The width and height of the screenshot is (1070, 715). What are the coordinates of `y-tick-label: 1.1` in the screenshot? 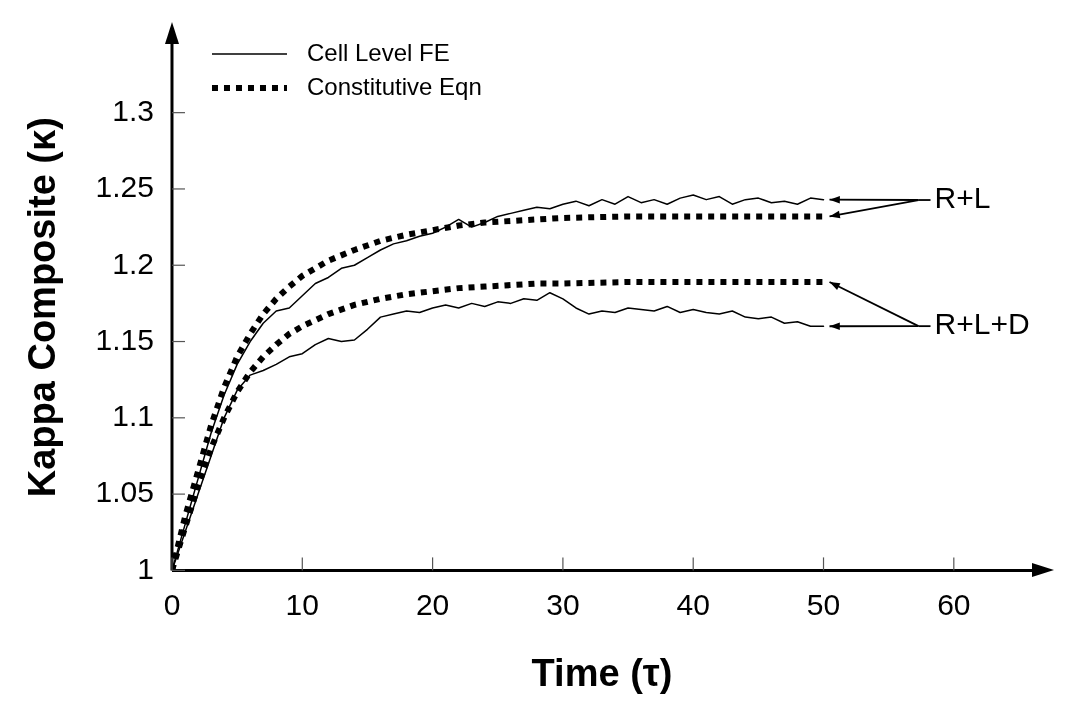 It's located at (133, 416).